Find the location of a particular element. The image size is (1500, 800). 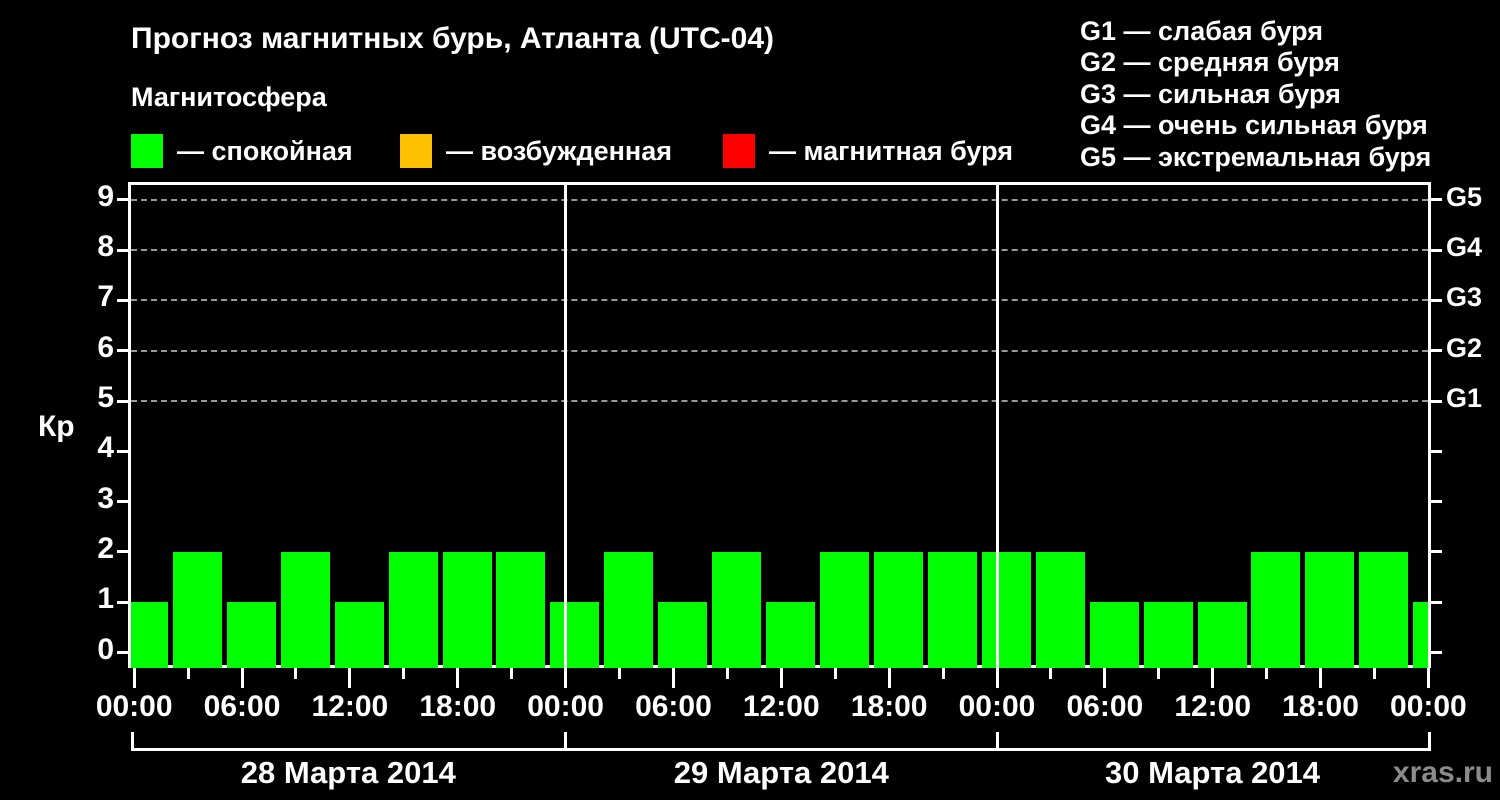

y-tick-label: 5 is located at coordinates (105, 397).